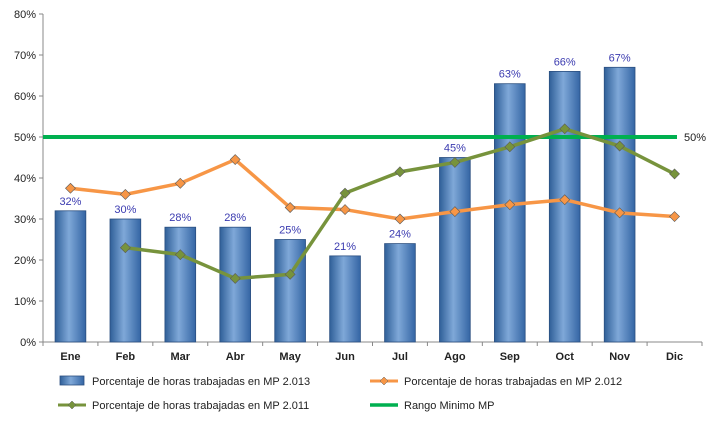 The height and width of the screenshot is (432, 715). Describe the element at coordinates (25, 302) in the screenshot. I see `y-tick-label: 10%` at that location.